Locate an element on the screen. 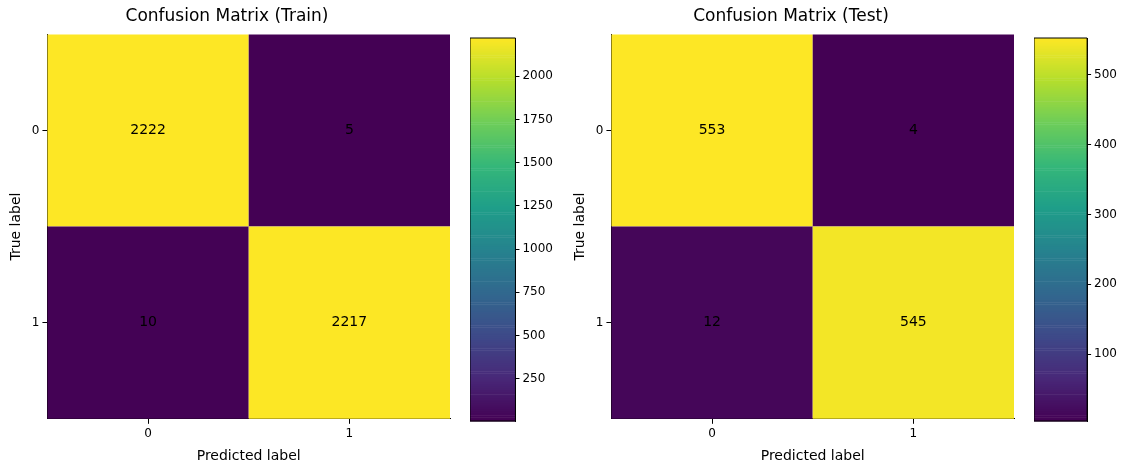  data-label: 10 is located at coordinates (148, 321).